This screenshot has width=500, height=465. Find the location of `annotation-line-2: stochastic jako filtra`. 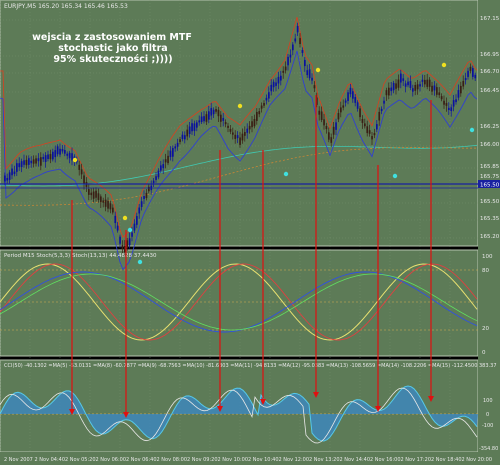

annotation-line-2: stochastic jako filtra is located at coordinates (112, 48).